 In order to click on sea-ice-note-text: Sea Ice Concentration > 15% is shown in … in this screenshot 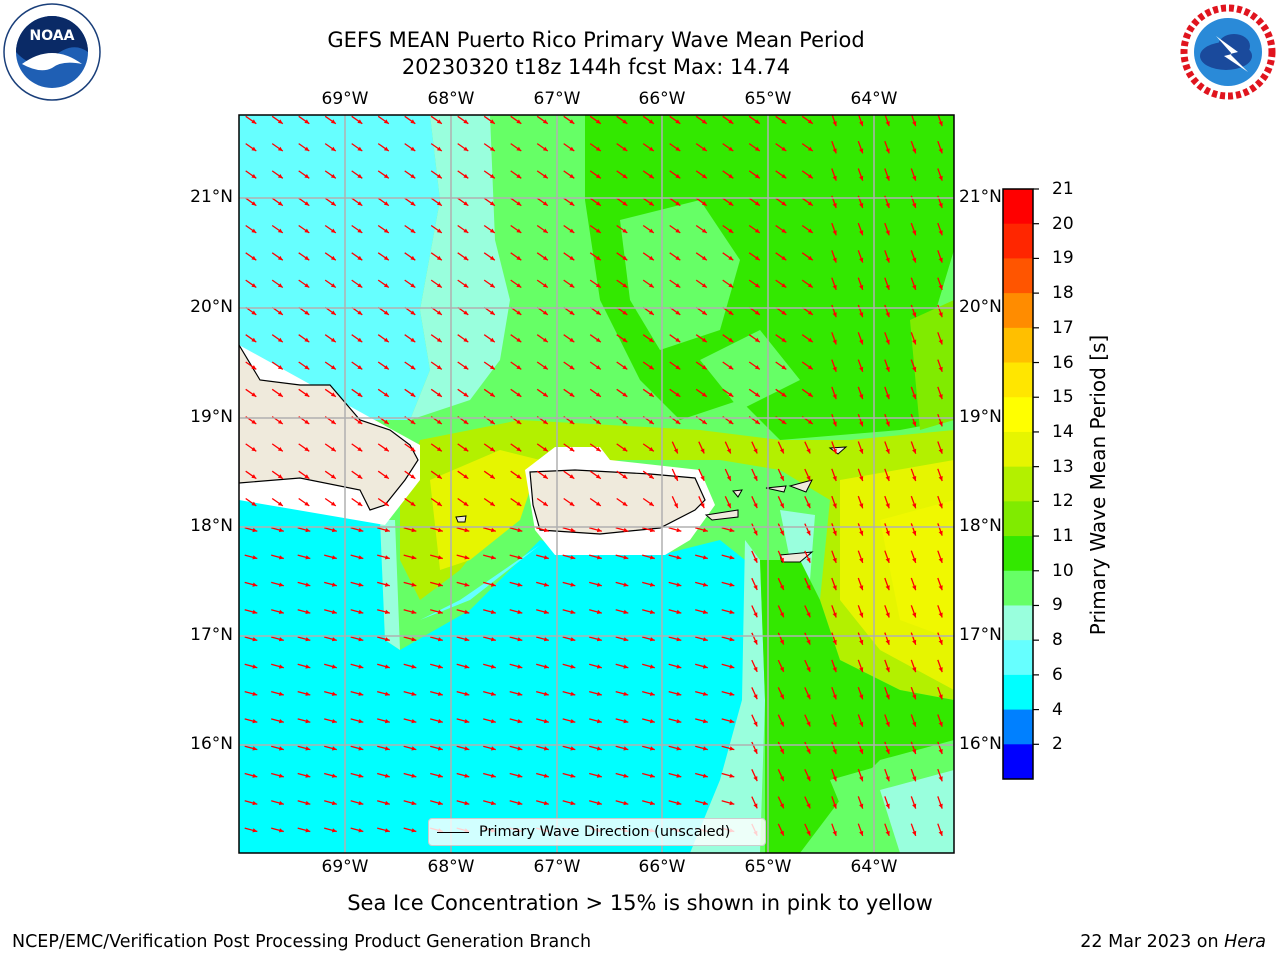, I will do `click(640, 903)`.